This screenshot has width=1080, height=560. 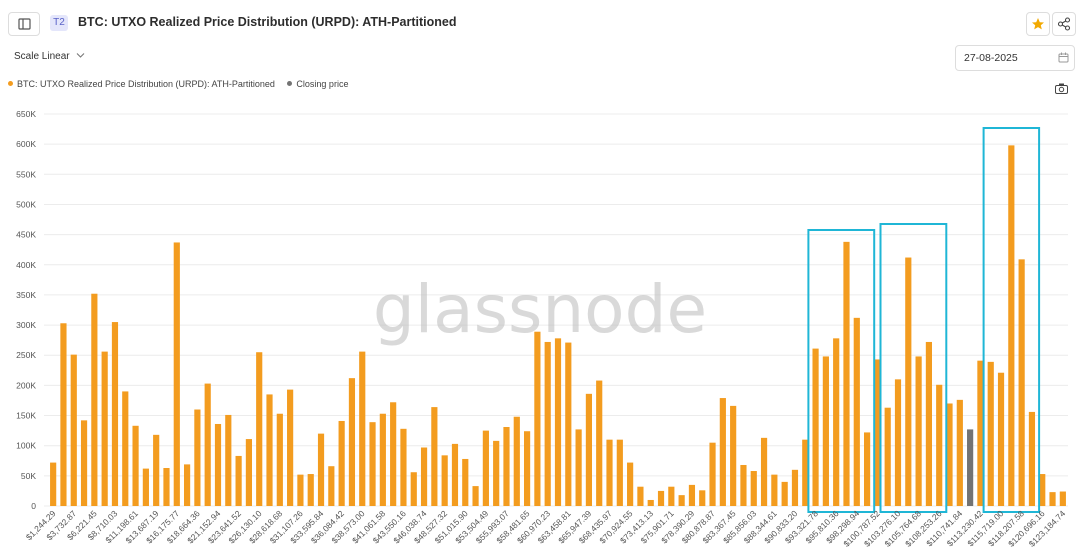 What do you see at coordinates (317, 84) in the screenshot?
I see `legend-item-closing-price: Closing price` at bounding box center [317, 84].